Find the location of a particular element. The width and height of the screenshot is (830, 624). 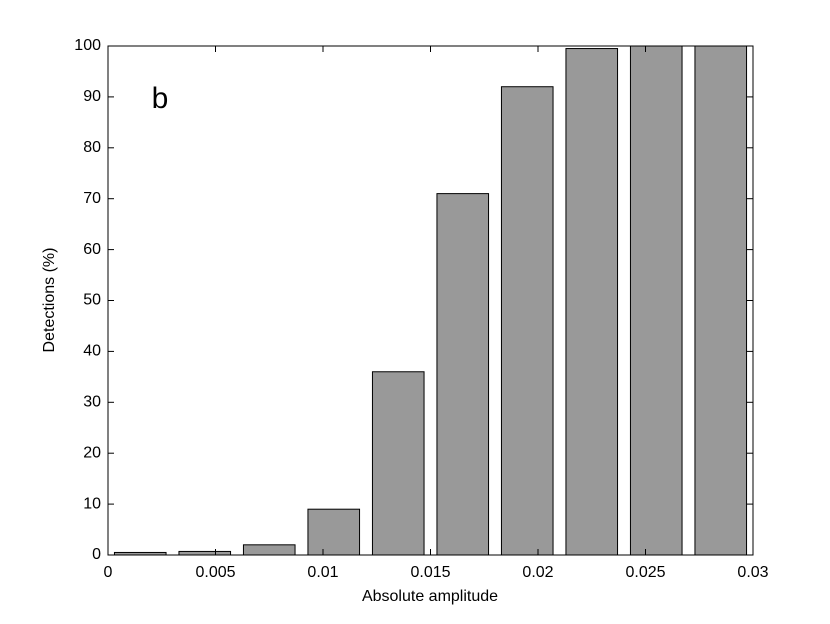

y-tick-label: 30 is located at coordinates (92, 402).